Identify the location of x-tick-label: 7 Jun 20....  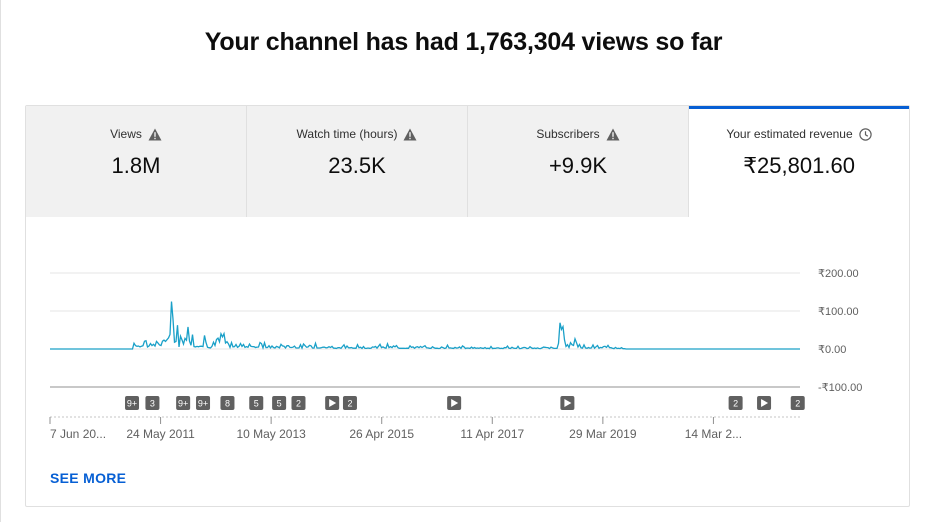
(78, 434).